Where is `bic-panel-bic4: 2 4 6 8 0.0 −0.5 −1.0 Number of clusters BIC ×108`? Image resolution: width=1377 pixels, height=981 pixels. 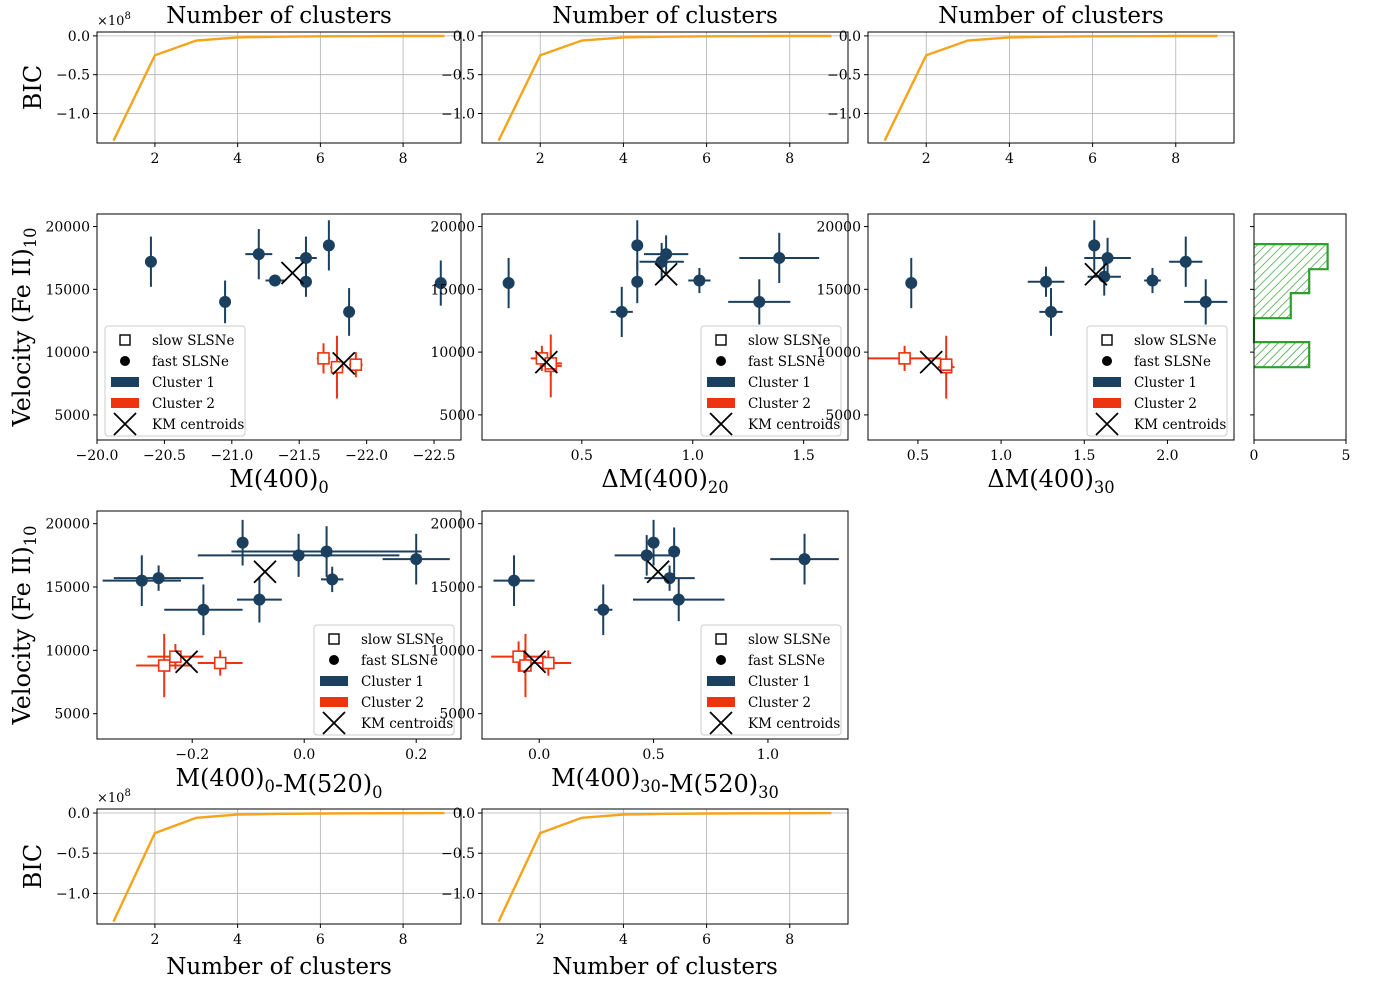 bic-panel-bic4: 2 4 6 8 0.0 −0.5 −1.0 Number of clusters BIC ×108 is located at coordinates (240, 884).